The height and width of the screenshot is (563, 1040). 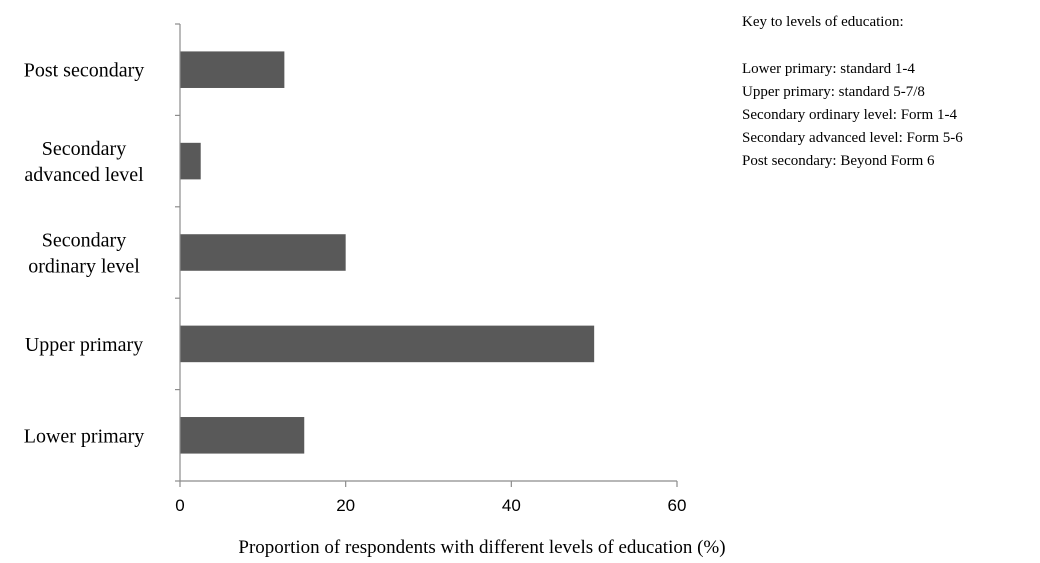 What do you see at coordinates (84, 267) in the screenshot?
I see `category-label: ordinary level` at bounding box center [84, 267].